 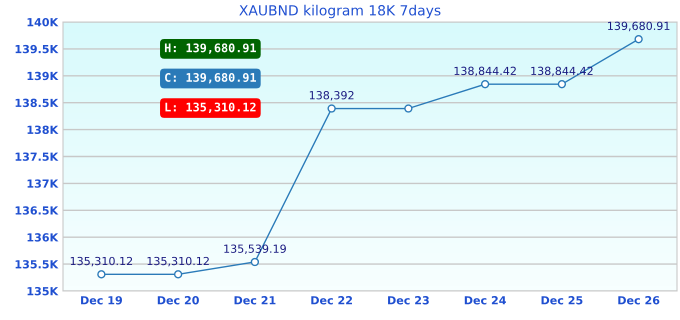 I want to click on y-tick-label: 139.5K, so click(x=37, y=49).